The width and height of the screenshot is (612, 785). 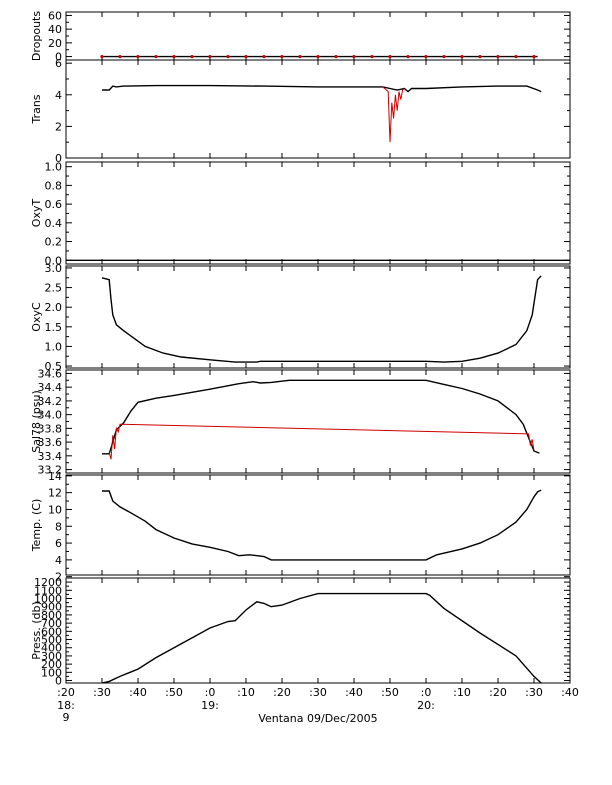 I want to click on y-tick-label: 2.0, so click(x=54, y=307).